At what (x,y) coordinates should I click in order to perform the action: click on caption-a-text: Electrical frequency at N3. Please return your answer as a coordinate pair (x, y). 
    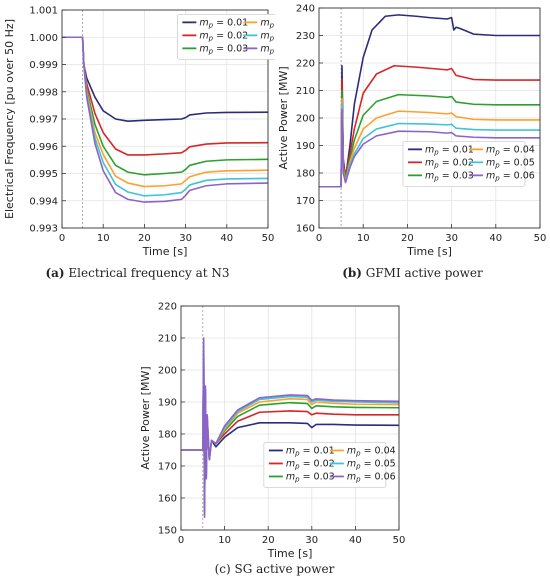
    Looking at the image, I should click on (147, 273).